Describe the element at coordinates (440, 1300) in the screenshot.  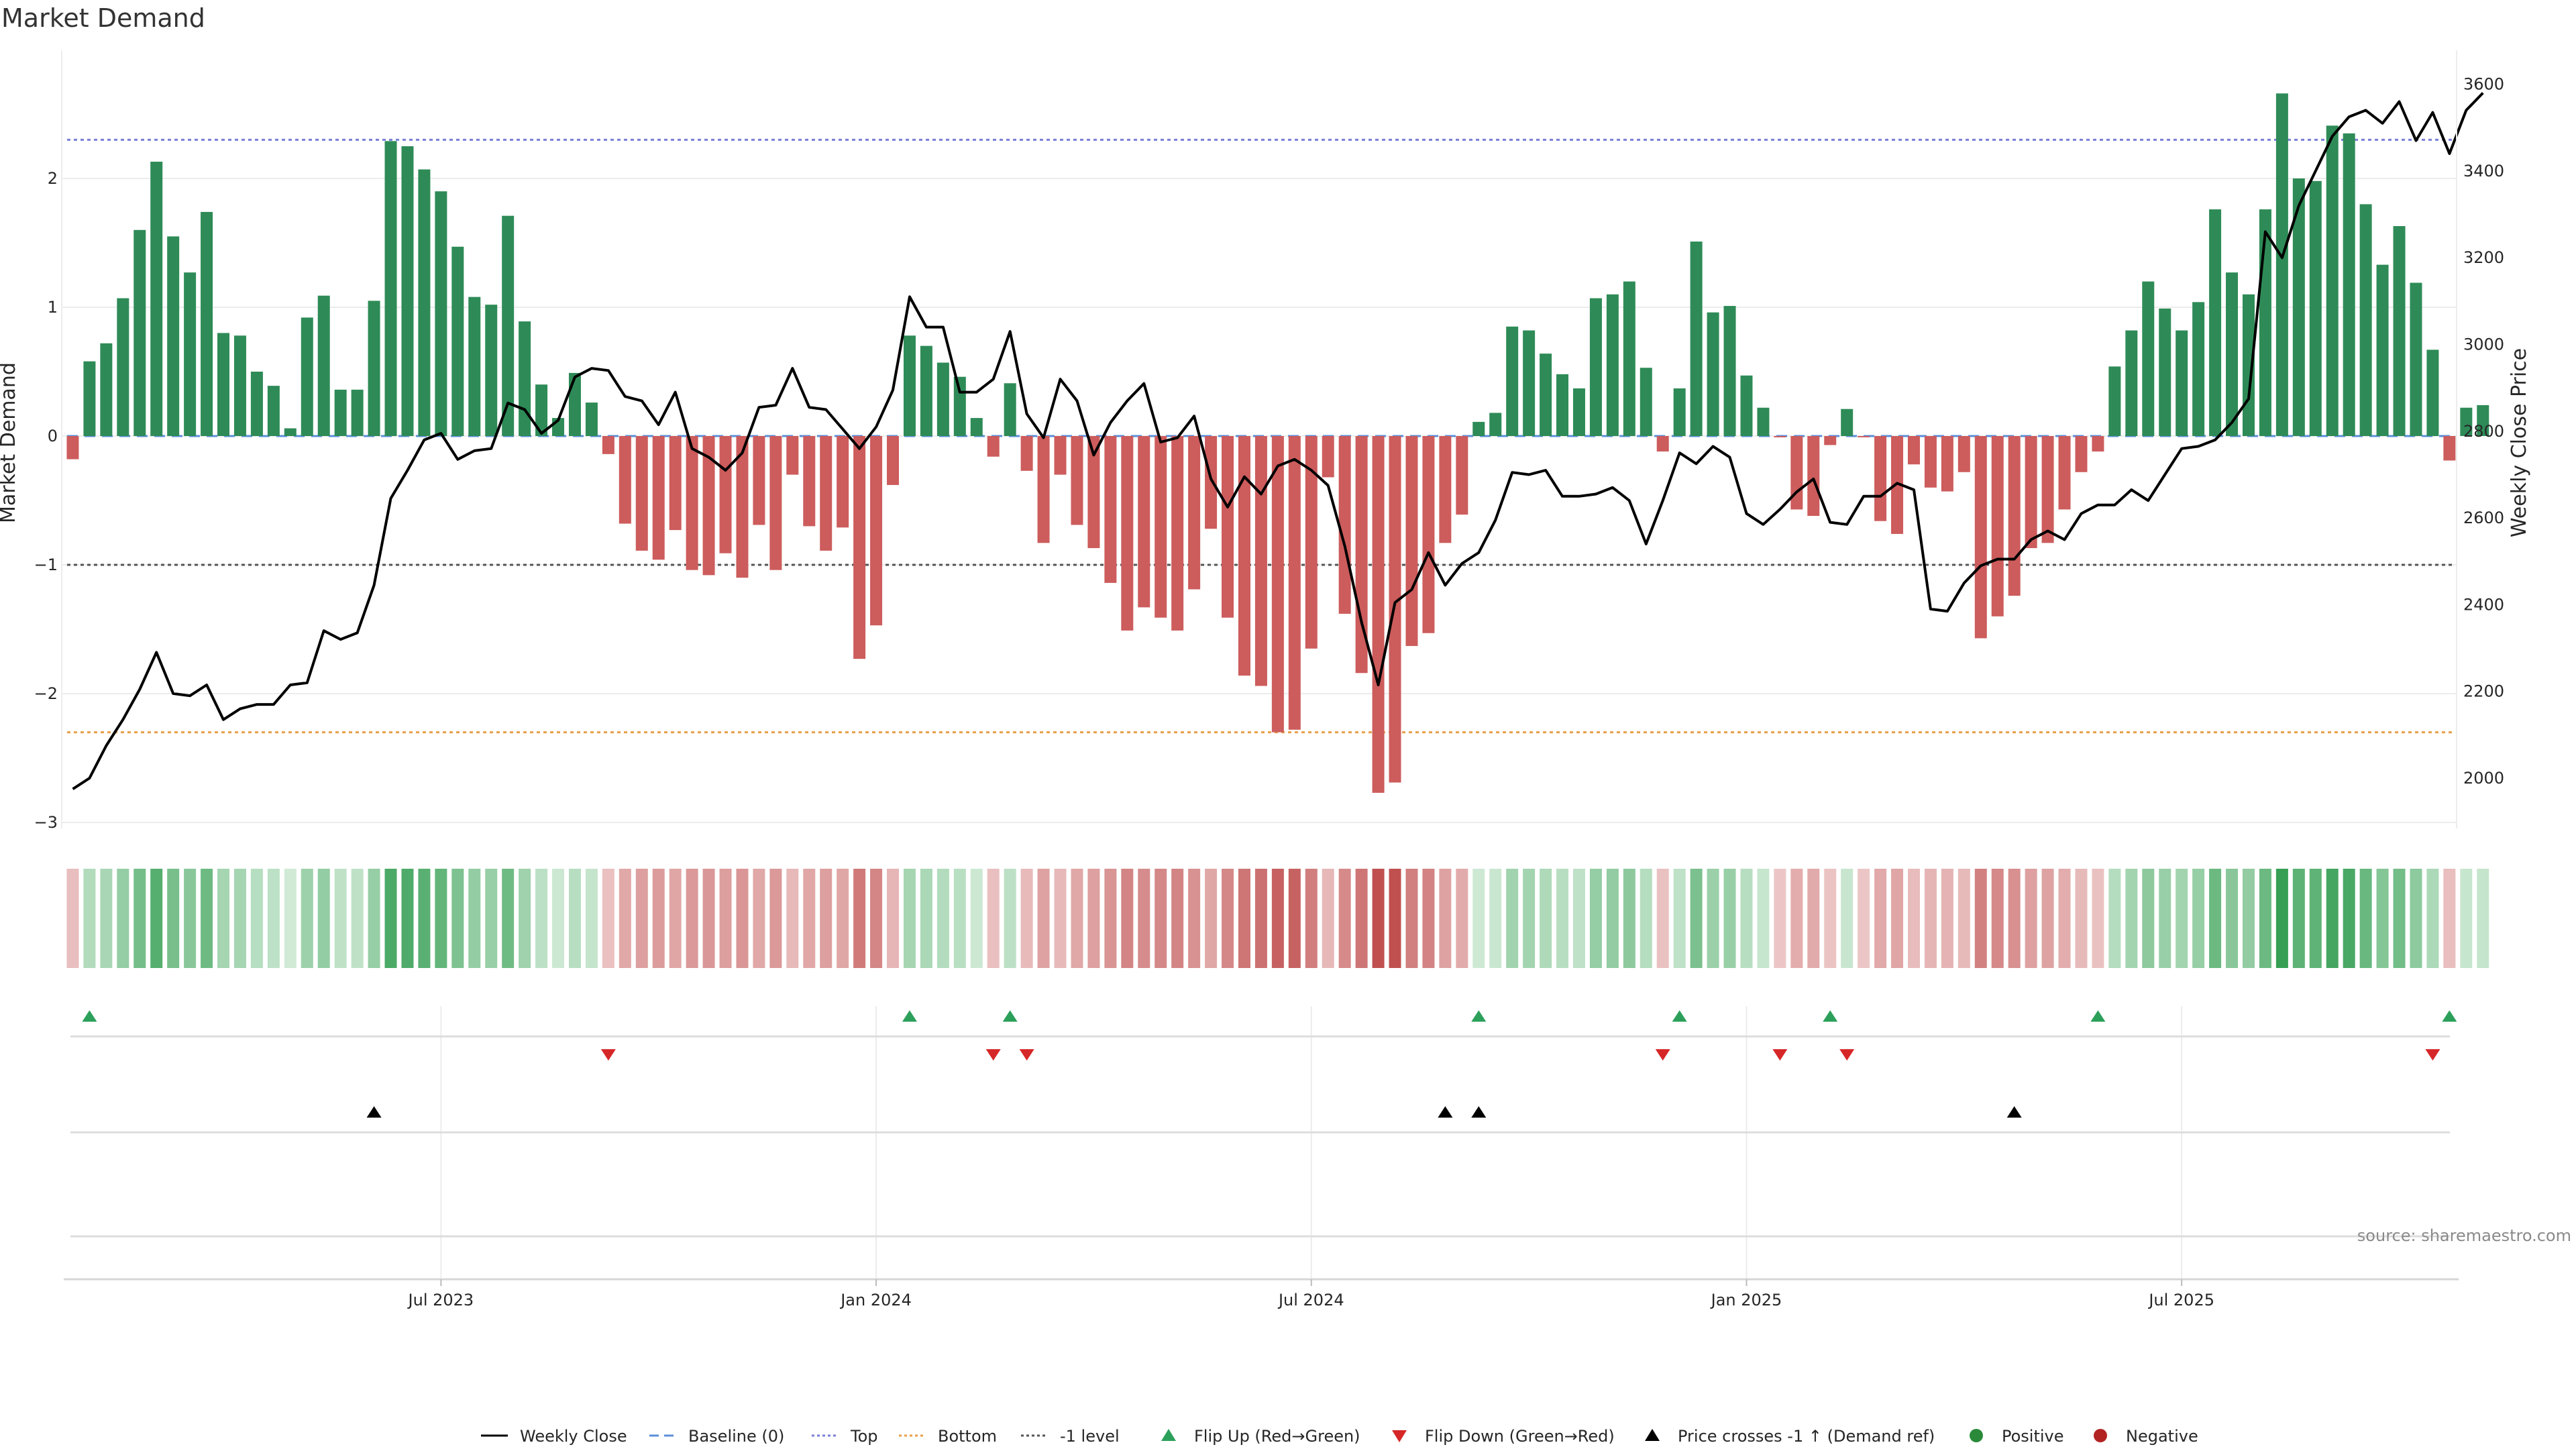
I see `x-tick-label: Jul 2023` at that location.